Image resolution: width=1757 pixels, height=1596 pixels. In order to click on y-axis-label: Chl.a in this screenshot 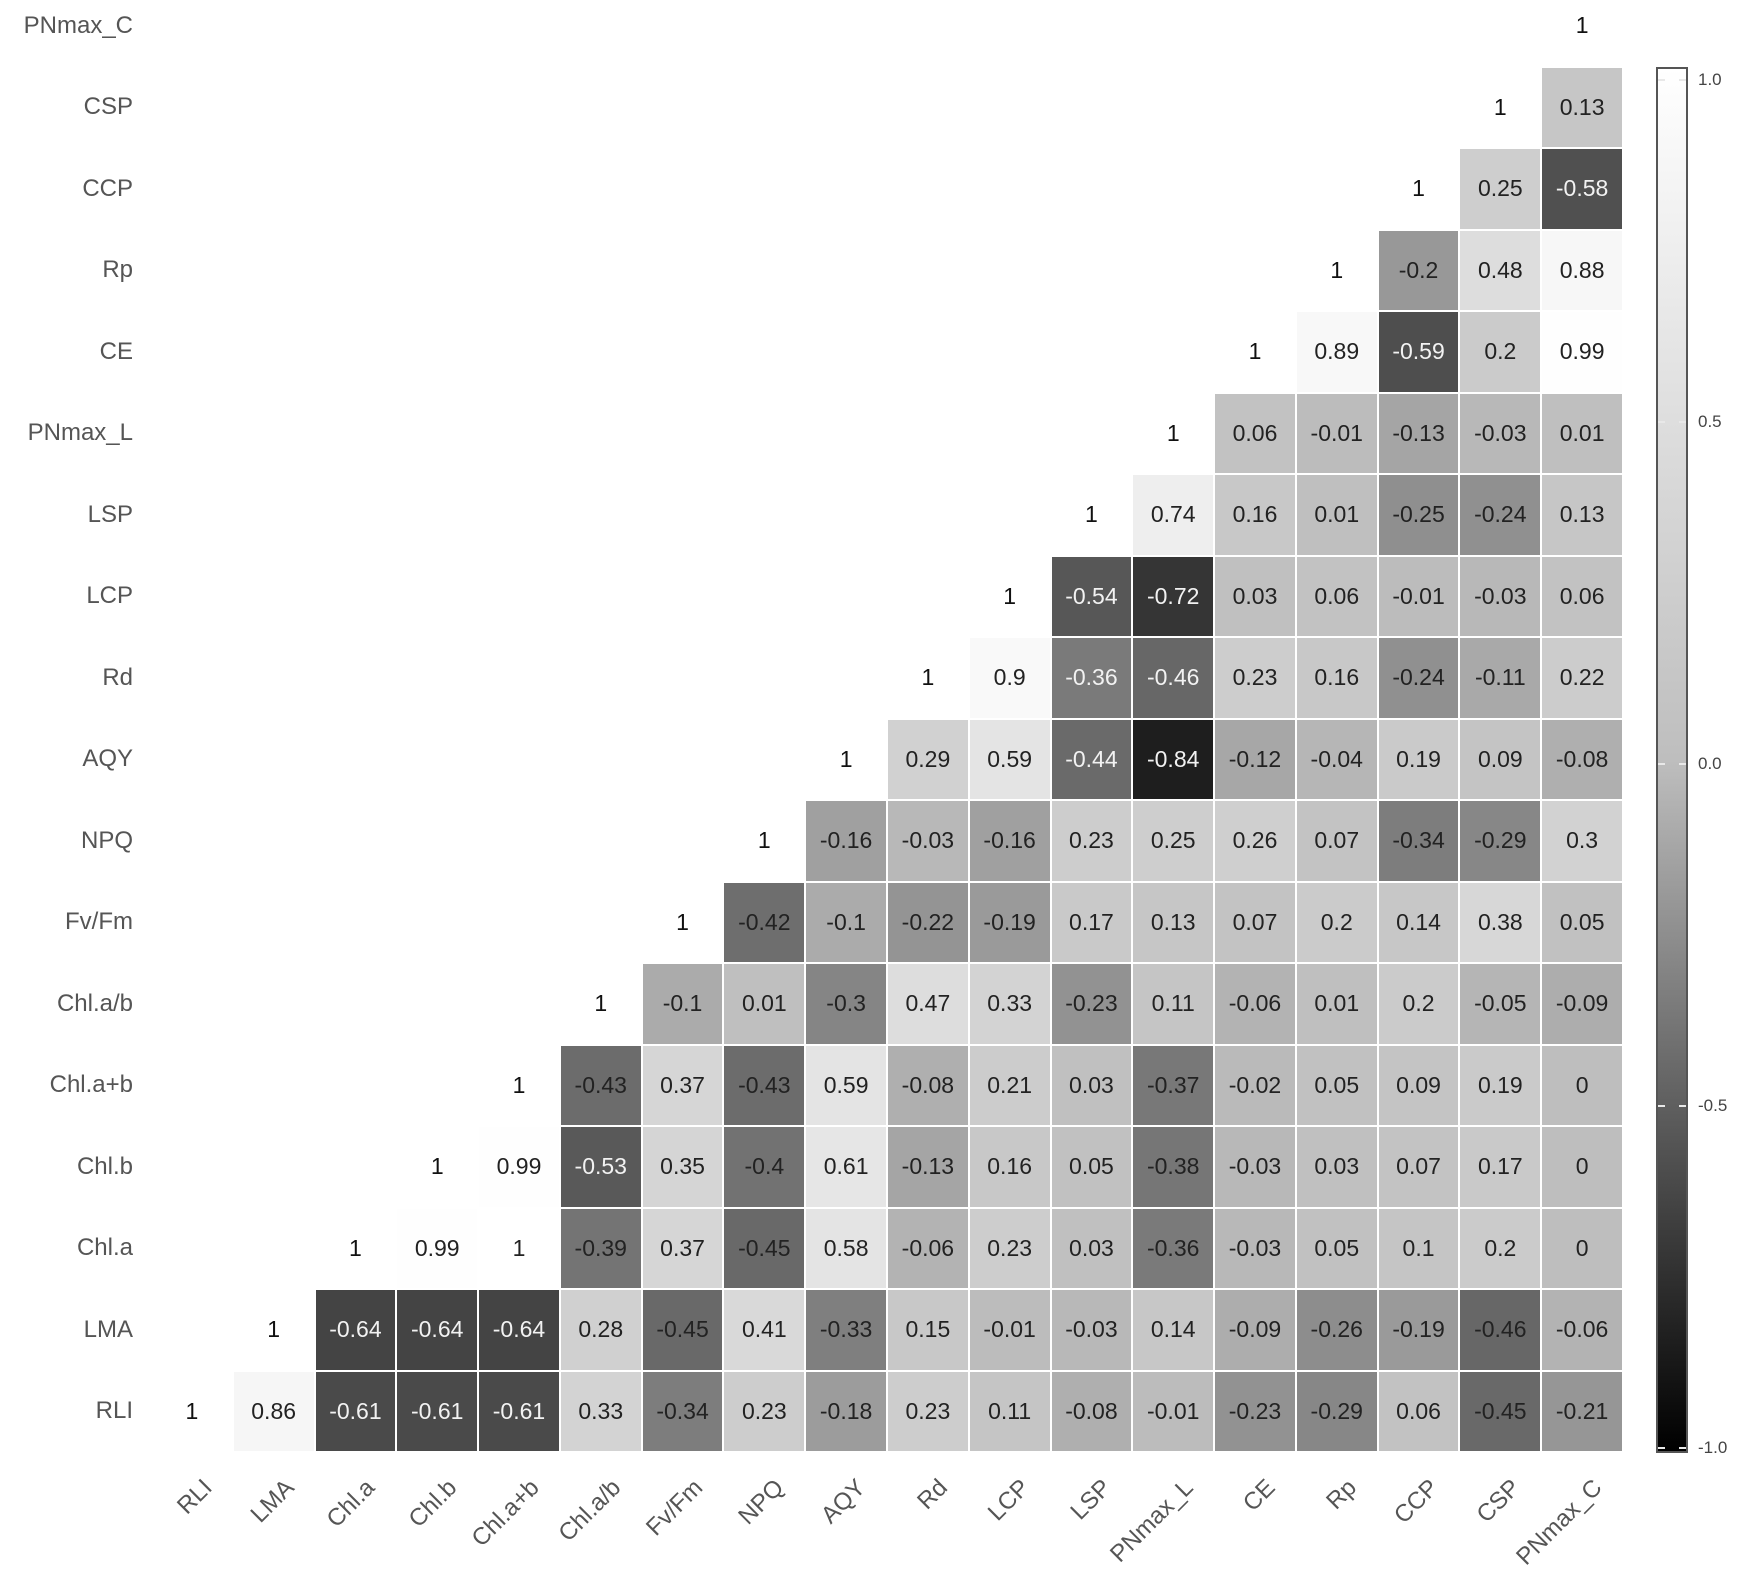, I will do `click(104, 1248)`.